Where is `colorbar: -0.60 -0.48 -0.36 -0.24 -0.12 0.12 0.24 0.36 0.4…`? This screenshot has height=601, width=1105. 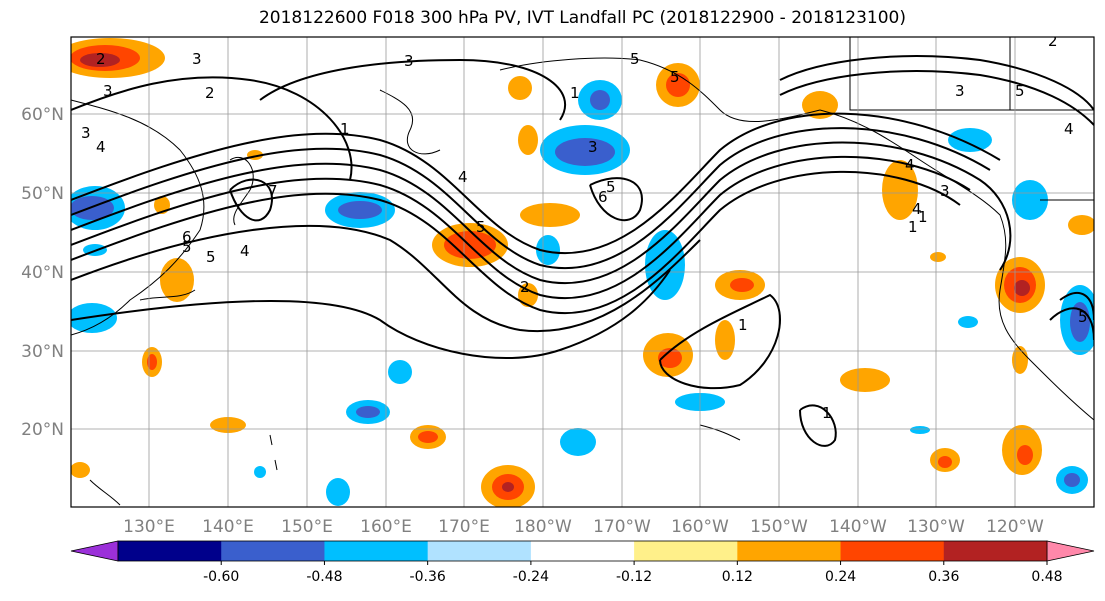
colorbar: -0.60 -0.48 -0.36 -0.24 -0.12 0.12 0.24 0.36 0.4… is located at coordinates (582, 562).